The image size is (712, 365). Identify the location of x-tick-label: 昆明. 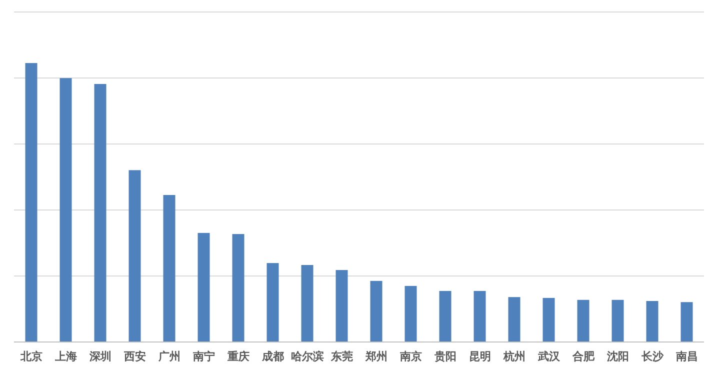
(479, 356).